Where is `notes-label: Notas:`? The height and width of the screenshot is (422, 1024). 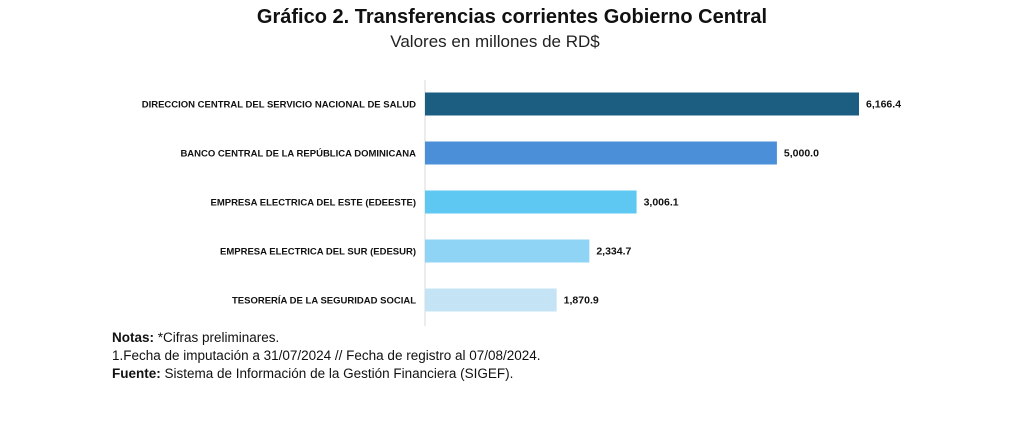
notes-label: Notas: is located at coordinates (133, 337).